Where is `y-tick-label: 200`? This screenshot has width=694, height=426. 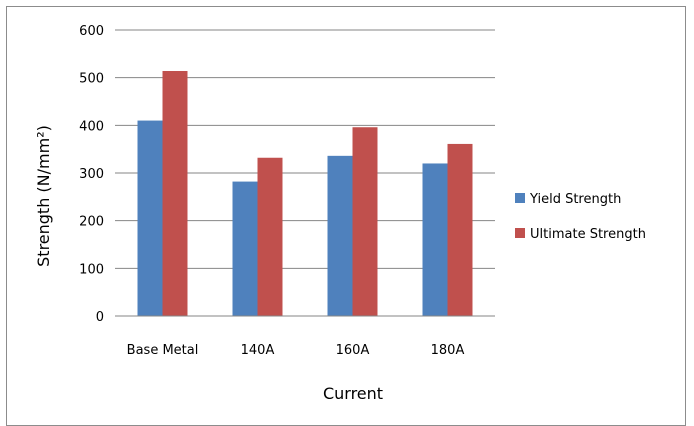 y-tick-label: 200 is located at coordinates (91, 222).